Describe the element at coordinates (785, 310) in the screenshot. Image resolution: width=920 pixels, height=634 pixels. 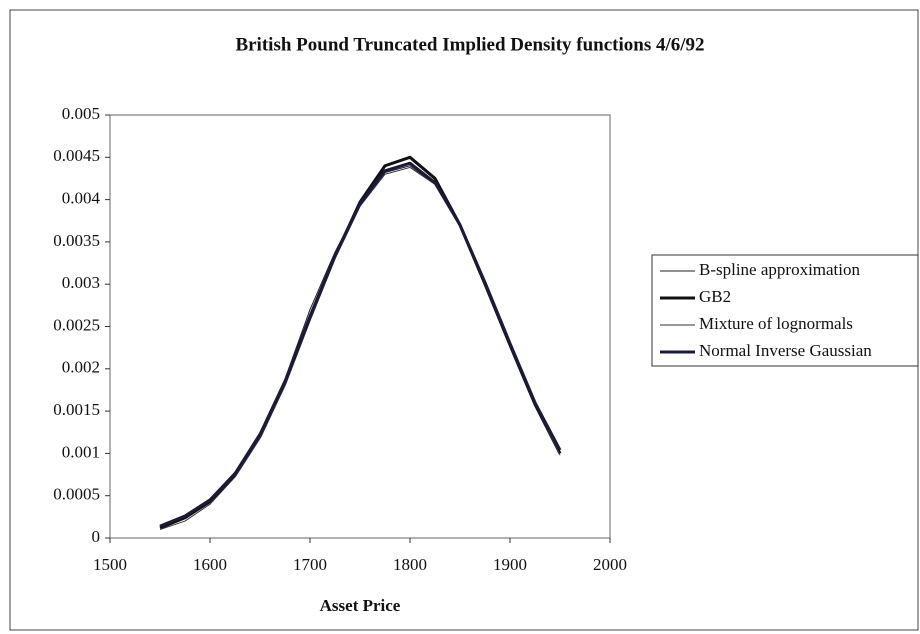
I see `legend-box` at that location.